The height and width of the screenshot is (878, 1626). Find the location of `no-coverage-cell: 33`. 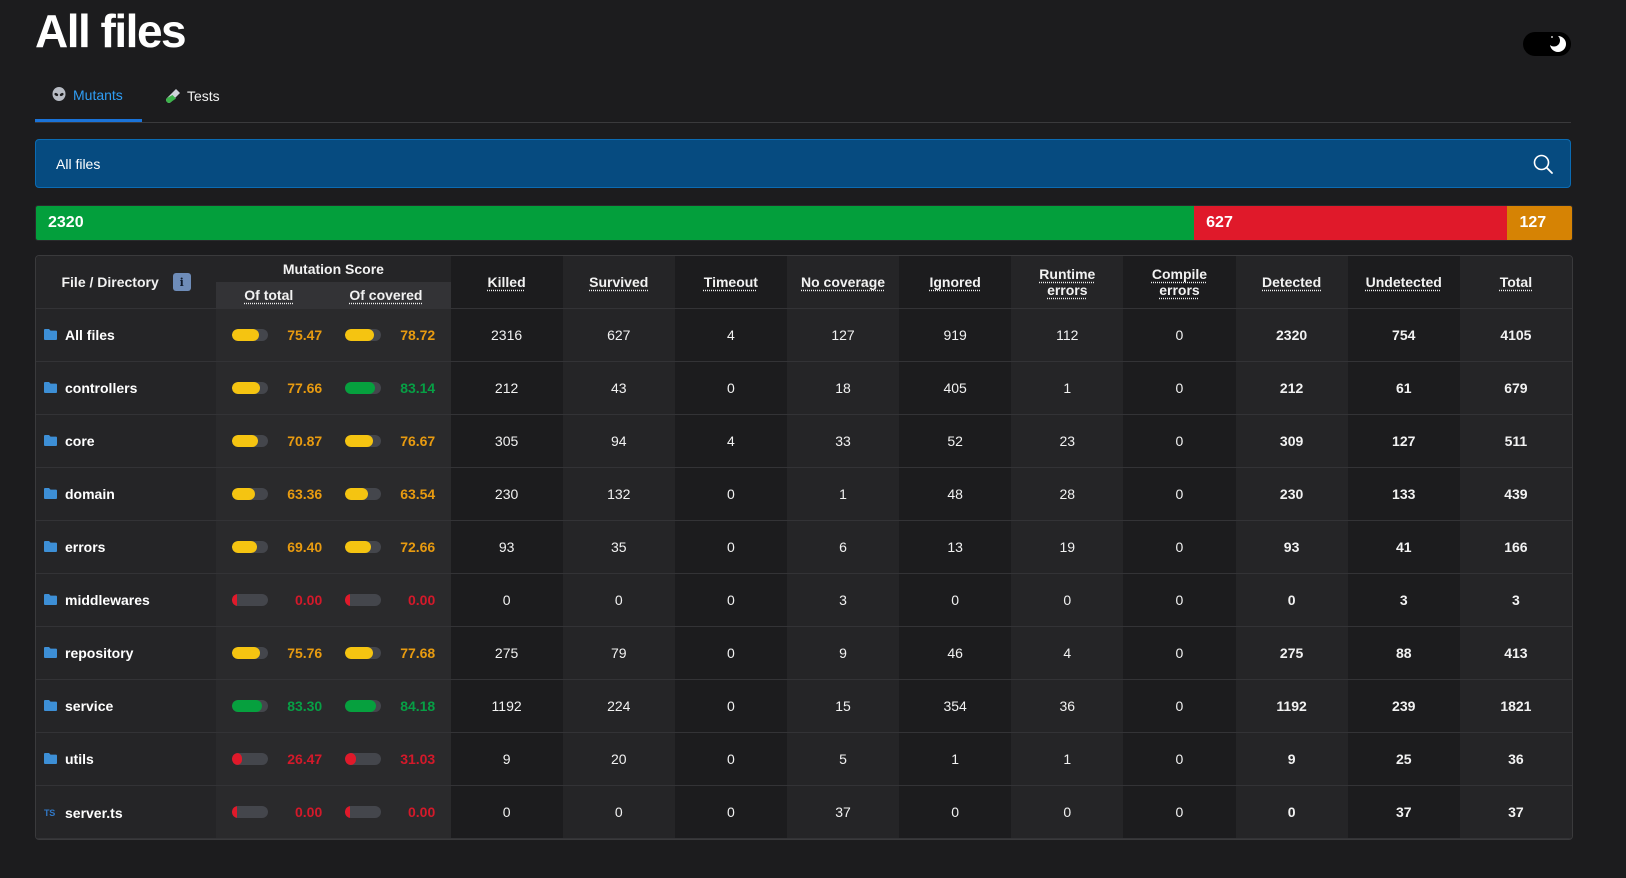

no-coverage-cell: 33 is located at coordinates (843, 441).